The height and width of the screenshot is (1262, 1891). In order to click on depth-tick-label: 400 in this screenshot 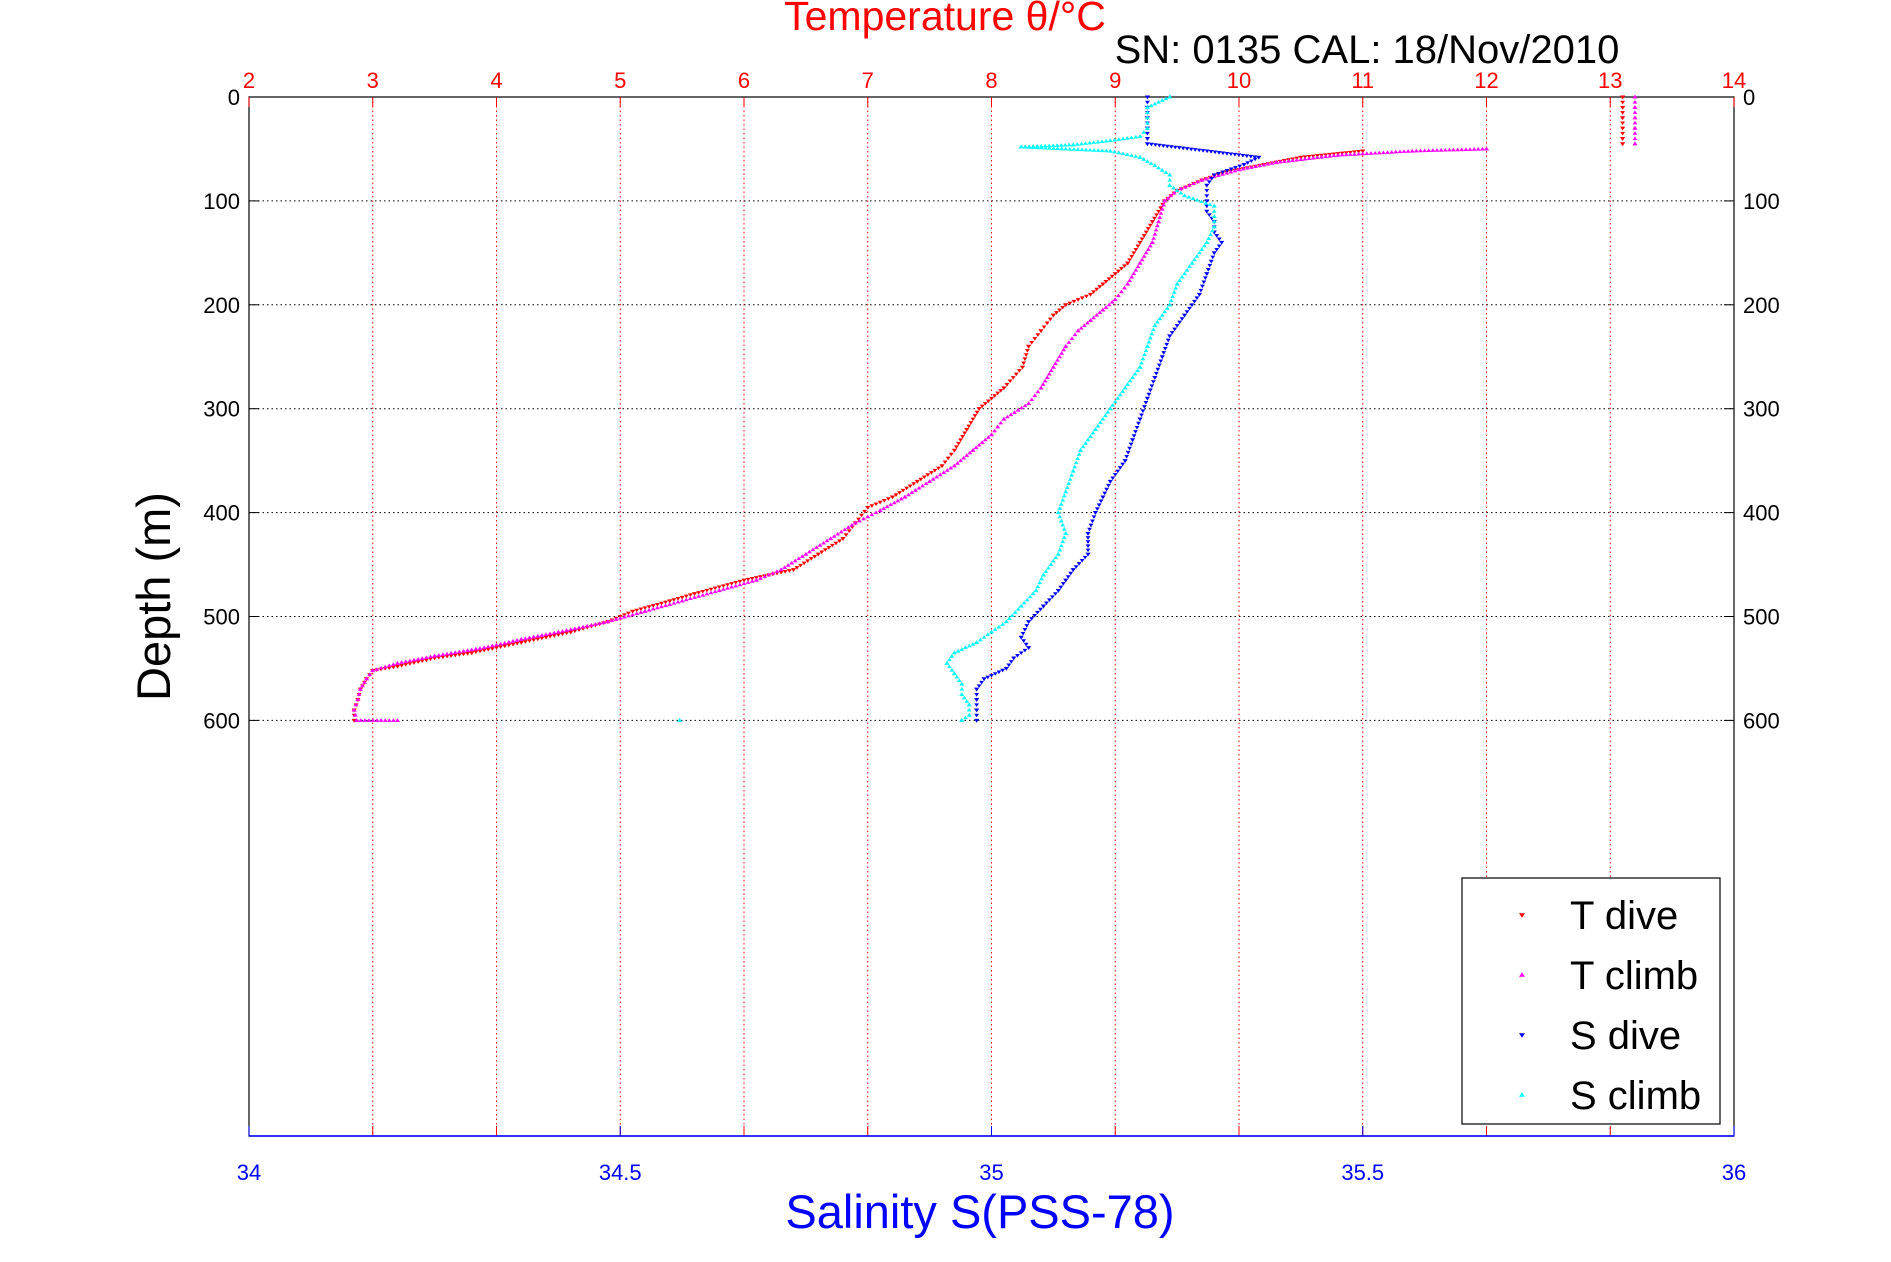, I will do `click(1761, 513)`.